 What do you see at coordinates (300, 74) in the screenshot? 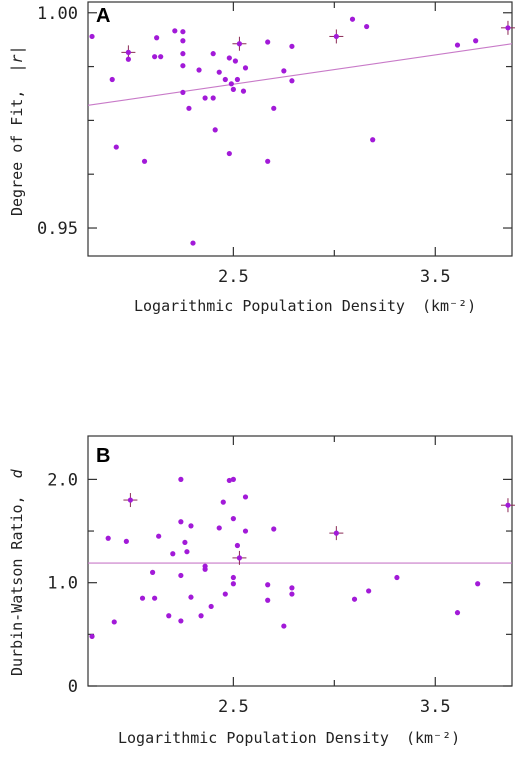
I see `panel-a-fit-line` at bounding box center [300, 74].